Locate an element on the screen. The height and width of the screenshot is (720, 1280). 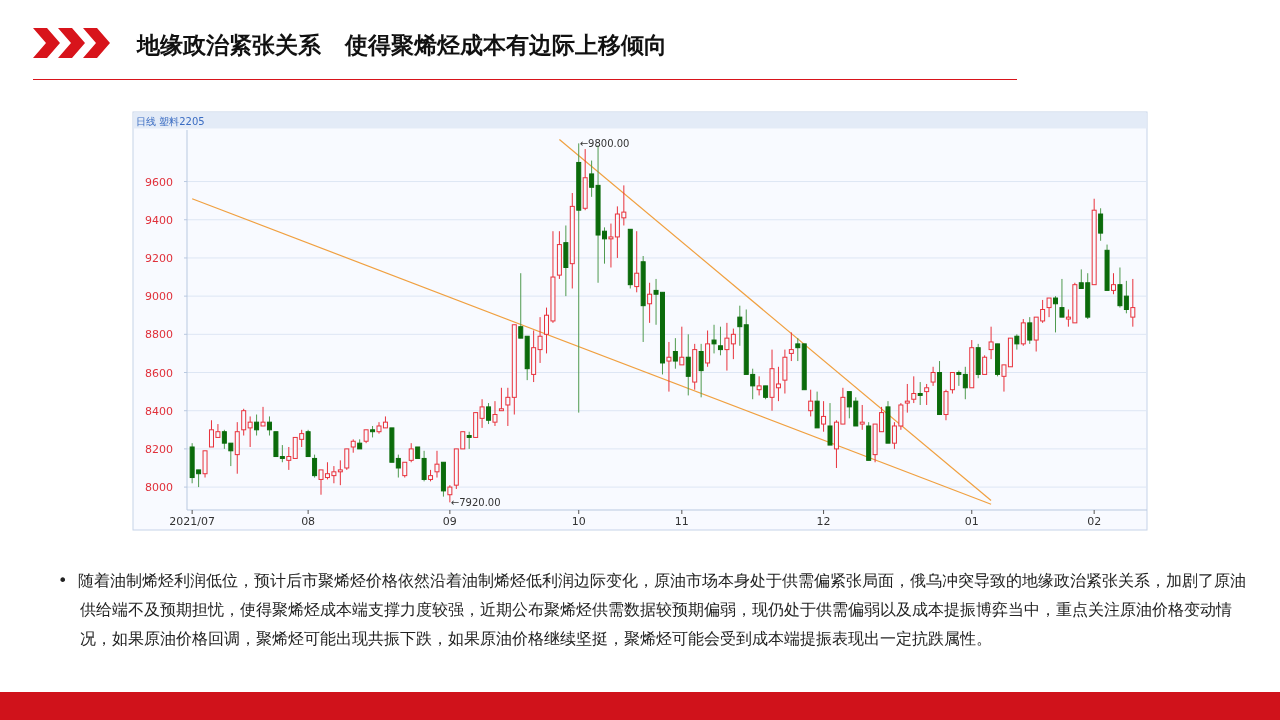
x-tick-label: 11 is located at coordinates (681, 521).